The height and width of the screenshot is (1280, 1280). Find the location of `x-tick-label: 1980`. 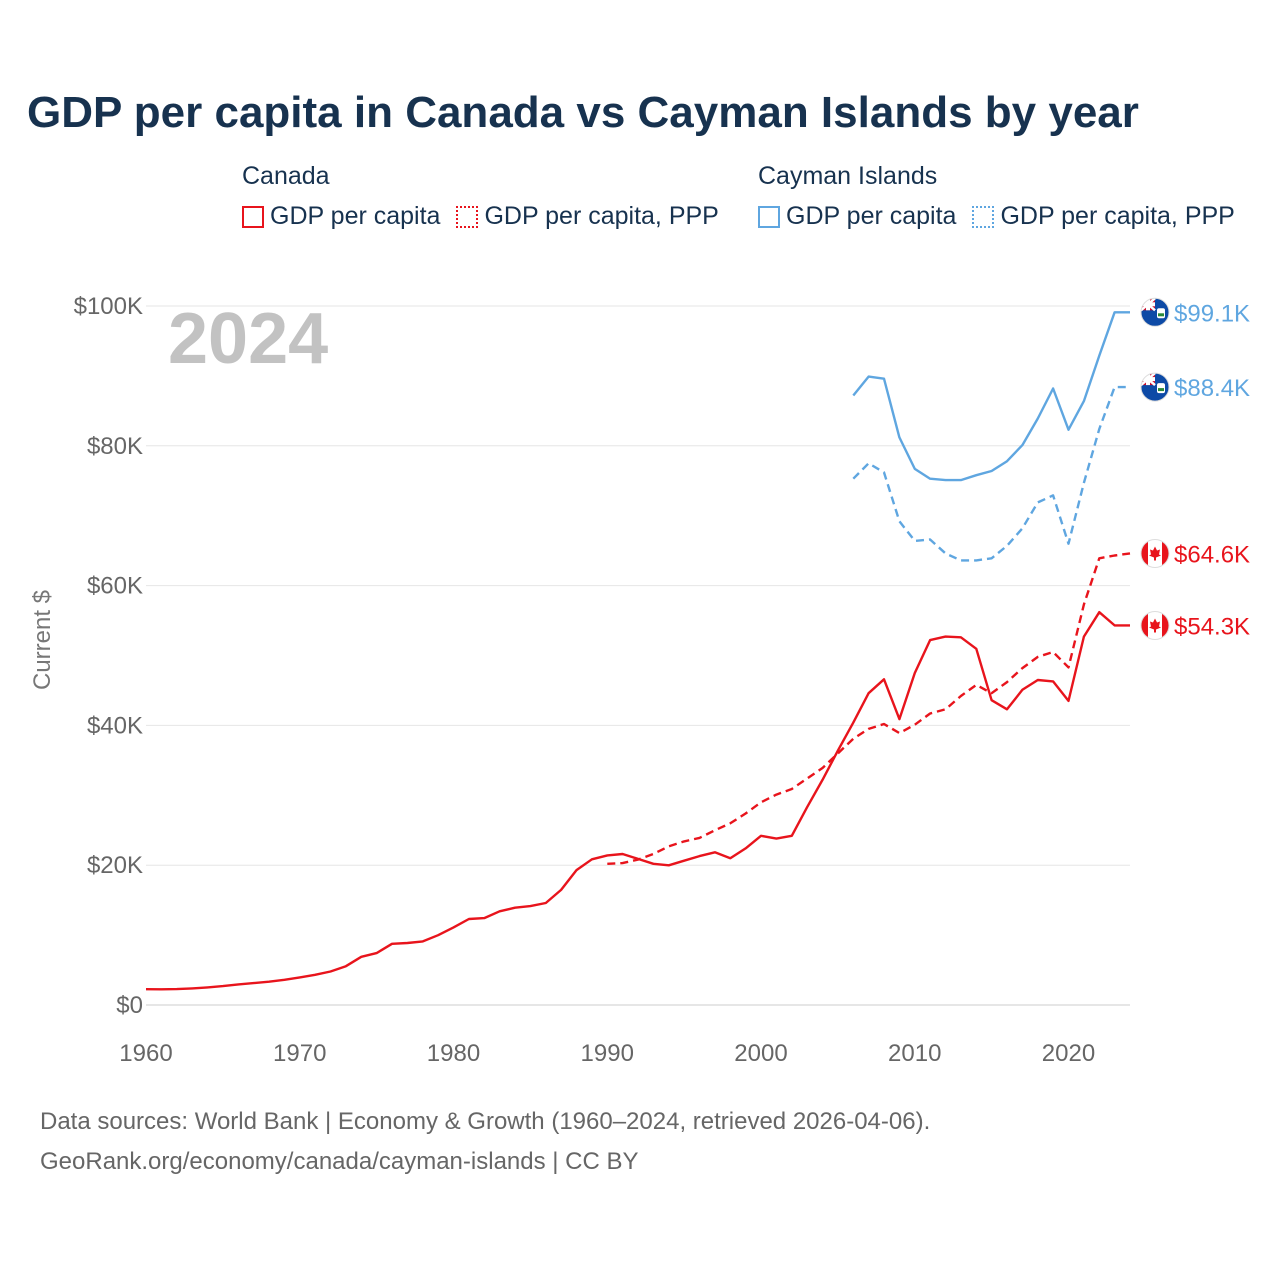

x-tick-label: 1980 is located at coordinates (453, 1053).